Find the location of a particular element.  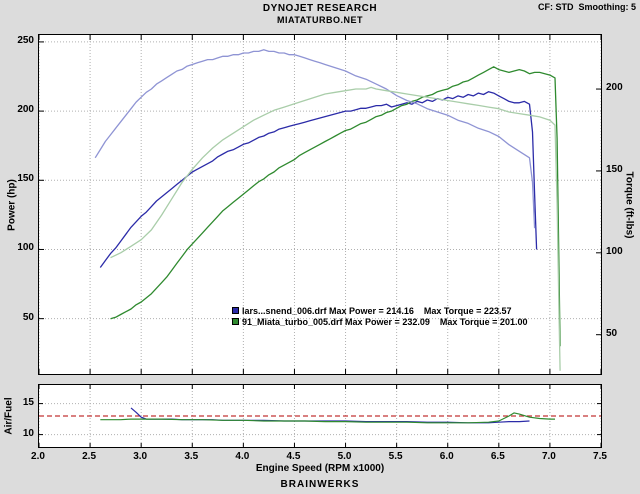

torque-tick-label: 200 is located at coordinates (614, 88).